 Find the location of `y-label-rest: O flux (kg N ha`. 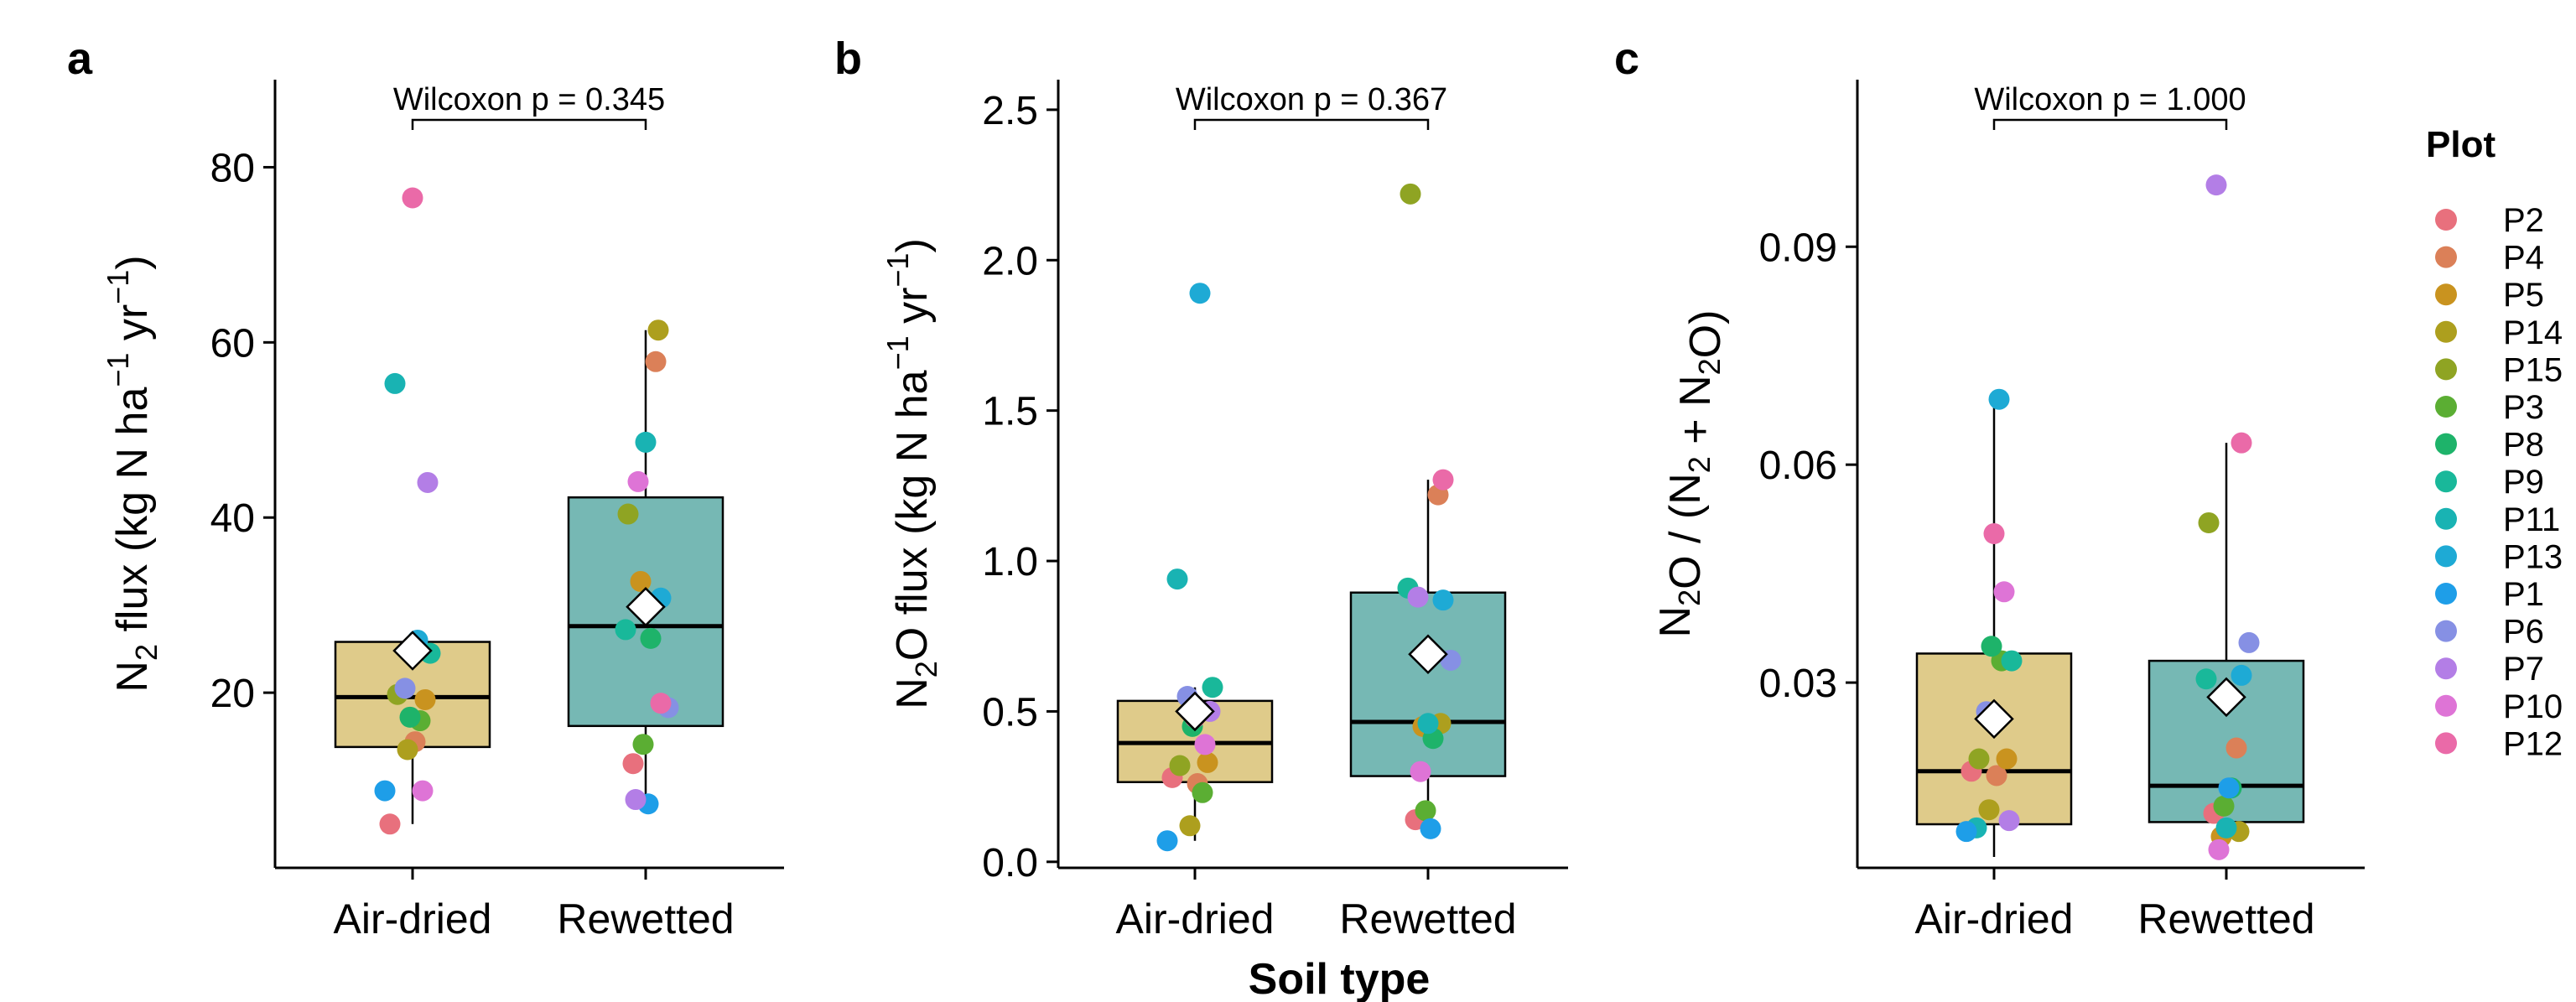

y-label-rest: O flux (kg N ha is located at coordinates (912, 516).